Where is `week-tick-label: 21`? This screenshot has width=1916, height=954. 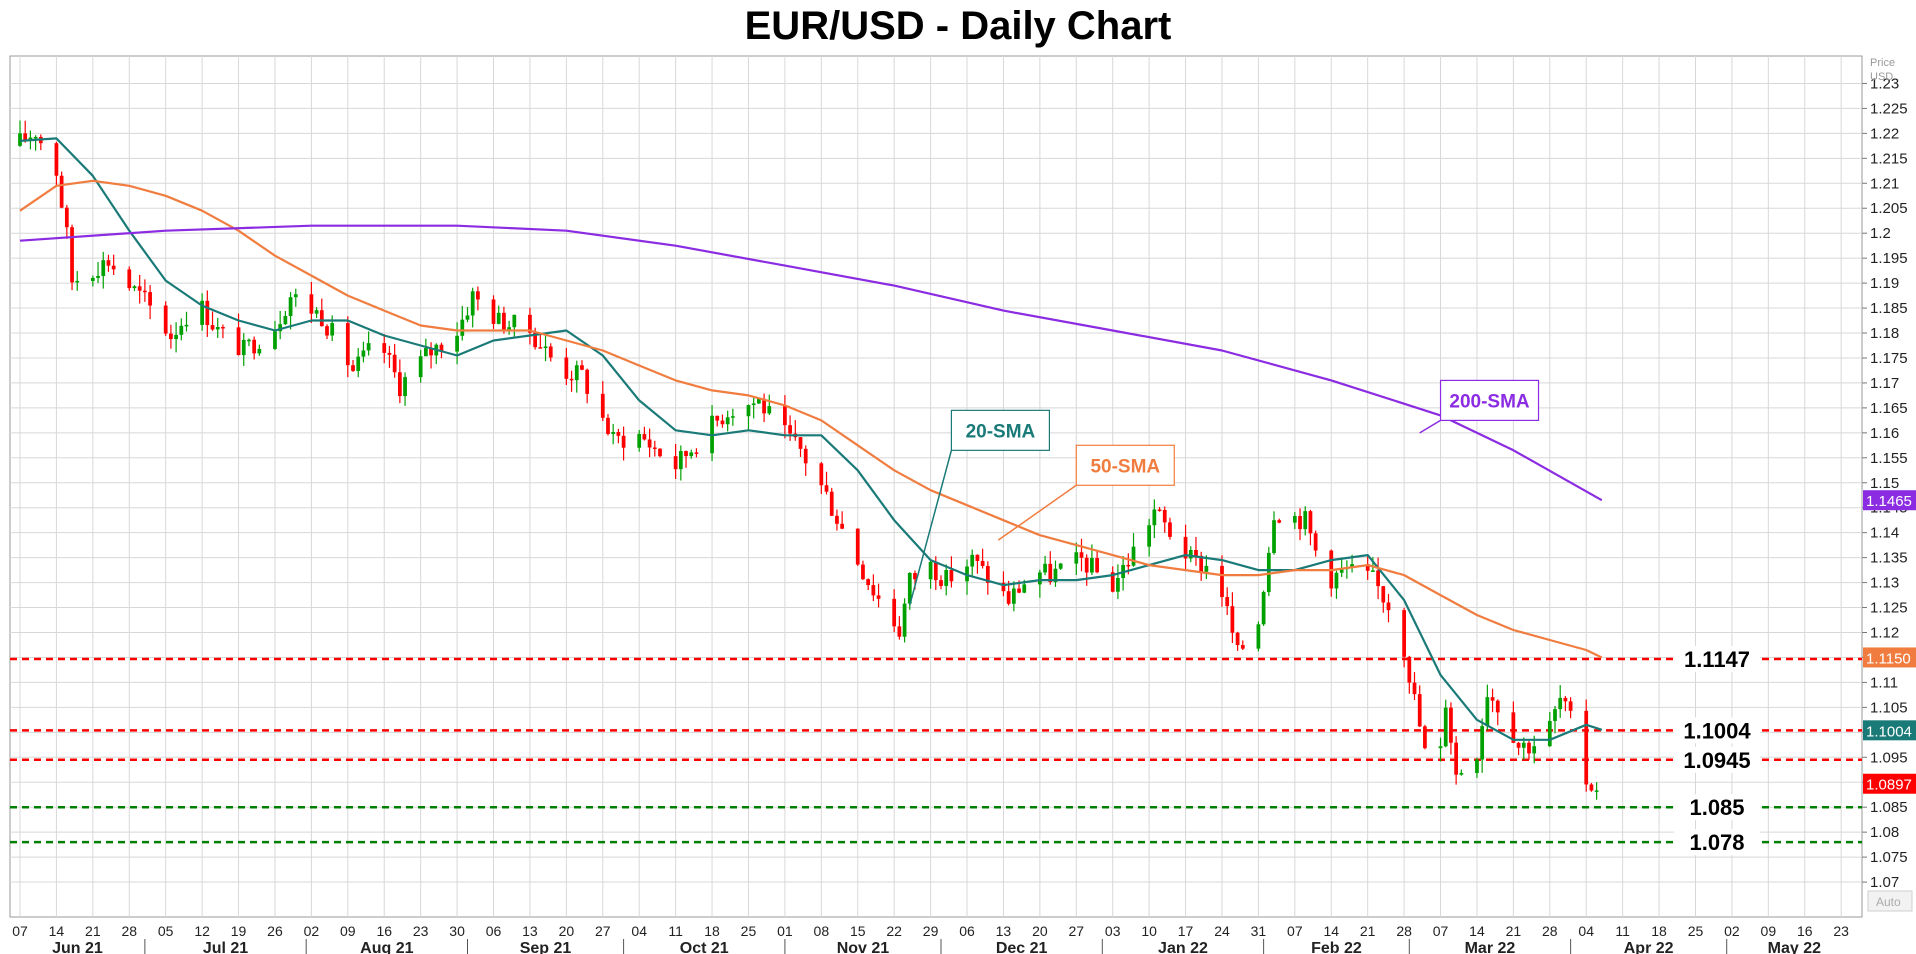 week-tick-label: 21 is located at coordinates (1368, 931).